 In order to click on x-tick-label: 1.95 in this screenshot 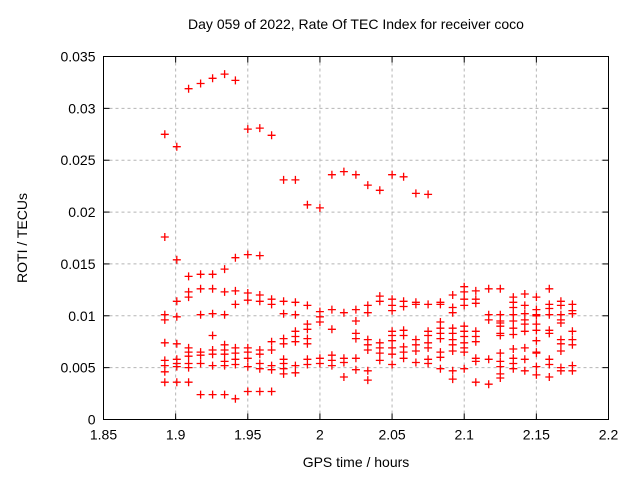, I will do `click(247, 435)`.